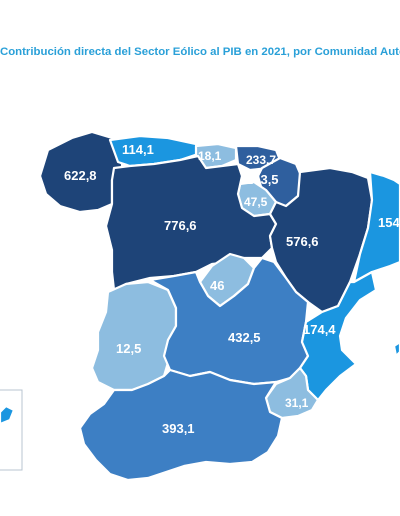 This screenshot has height=516, width=400. I want to click on region-cataluna, so click(376, 227).